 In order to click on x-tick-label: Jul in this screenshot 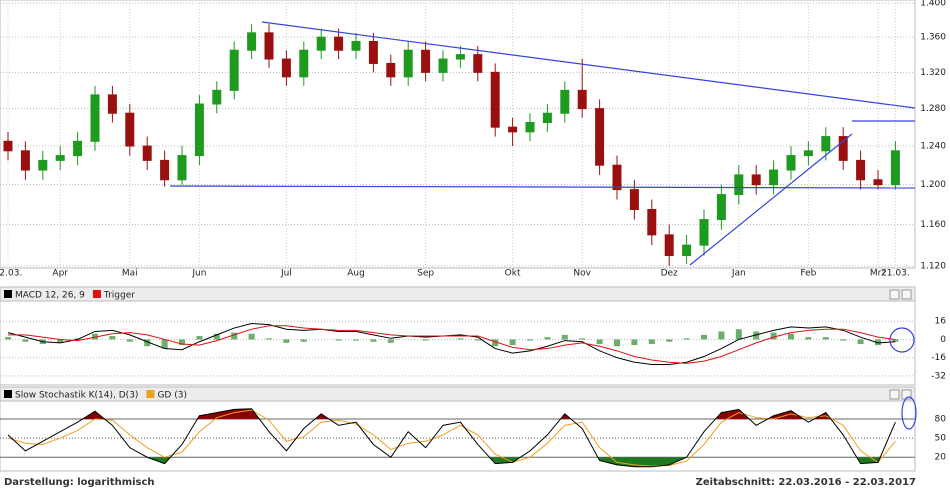, I will do `click(286, 274)`.